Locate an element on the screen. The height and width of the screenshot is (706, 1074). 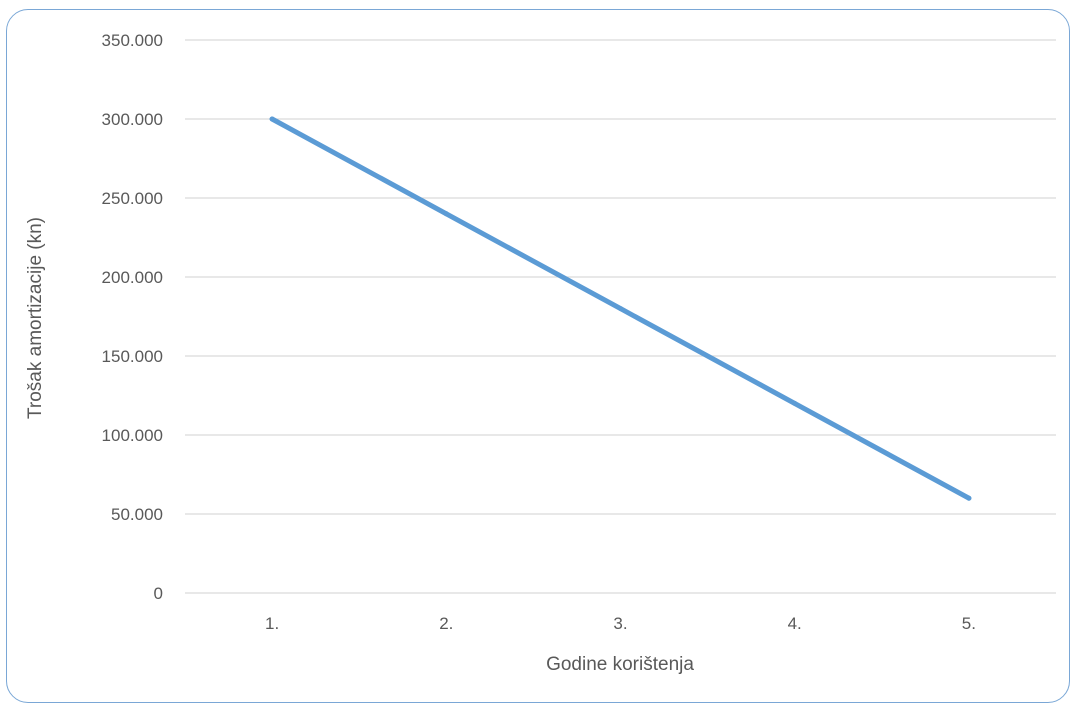
y-axis-title: Trošak amortizacije (kn) is located at coordinates (35, 318).